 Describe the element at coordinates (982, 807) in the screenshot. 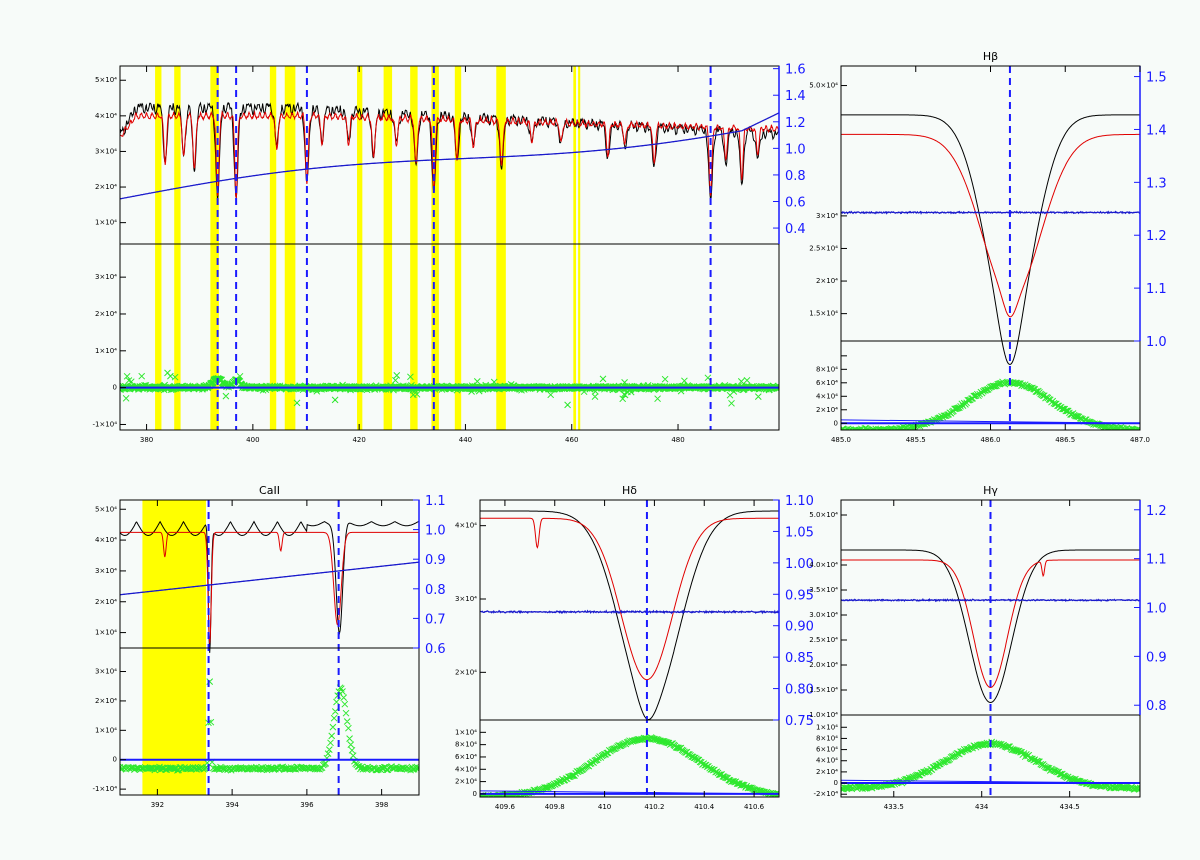

I see `x-tick-label: 434` at that location.